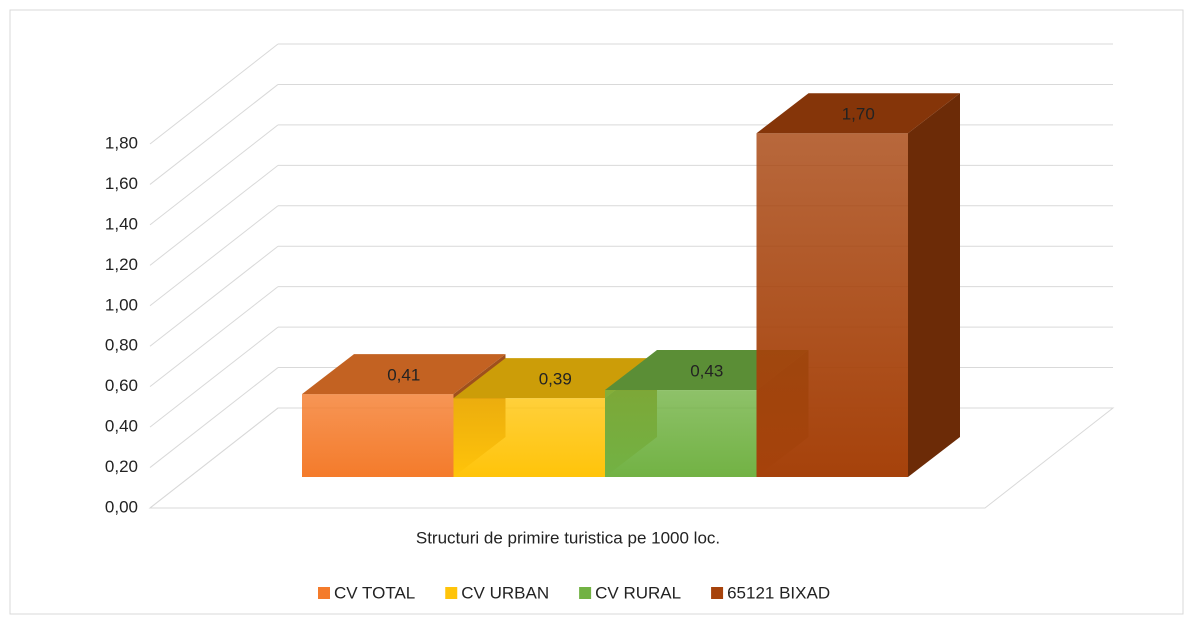  Describe the element at coordinates (121, 426) in the screenshot. I see `y-tick-label: 0,40` at that location.